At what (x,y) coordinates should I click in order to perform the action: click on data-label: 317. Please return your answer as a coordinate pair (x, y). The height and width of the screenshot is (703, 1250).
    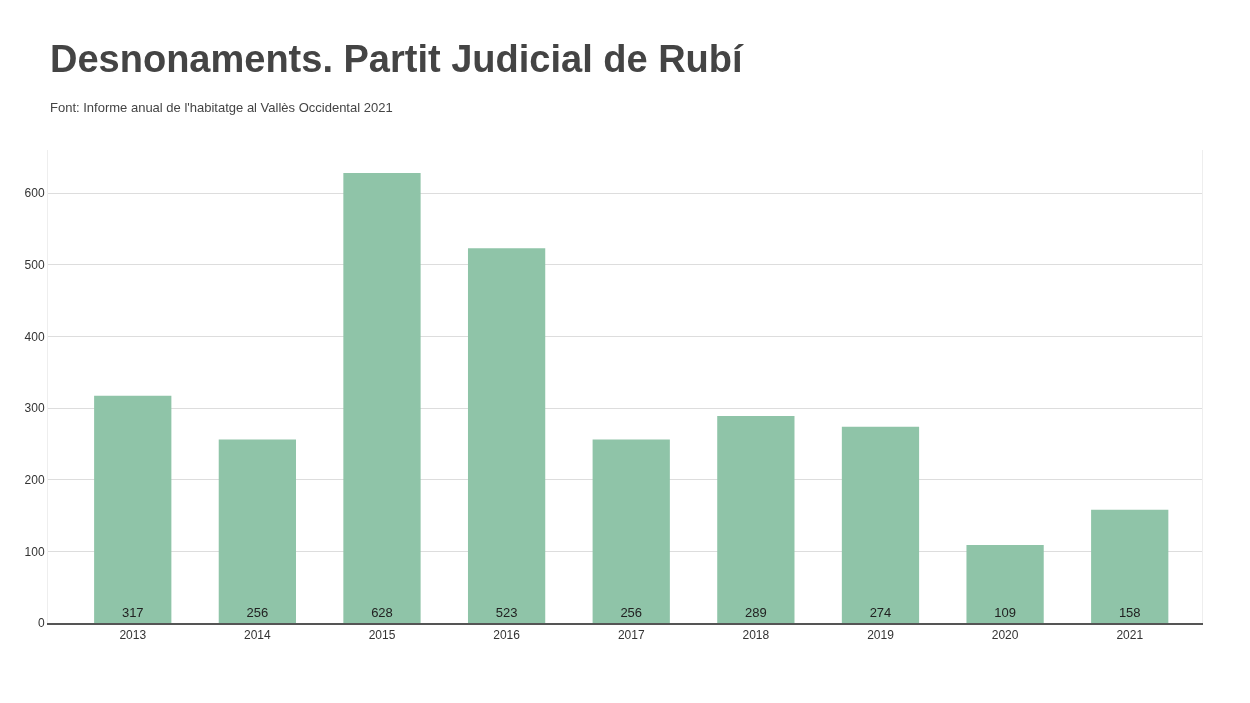
    Looking at the image, I should click on (132, 612).